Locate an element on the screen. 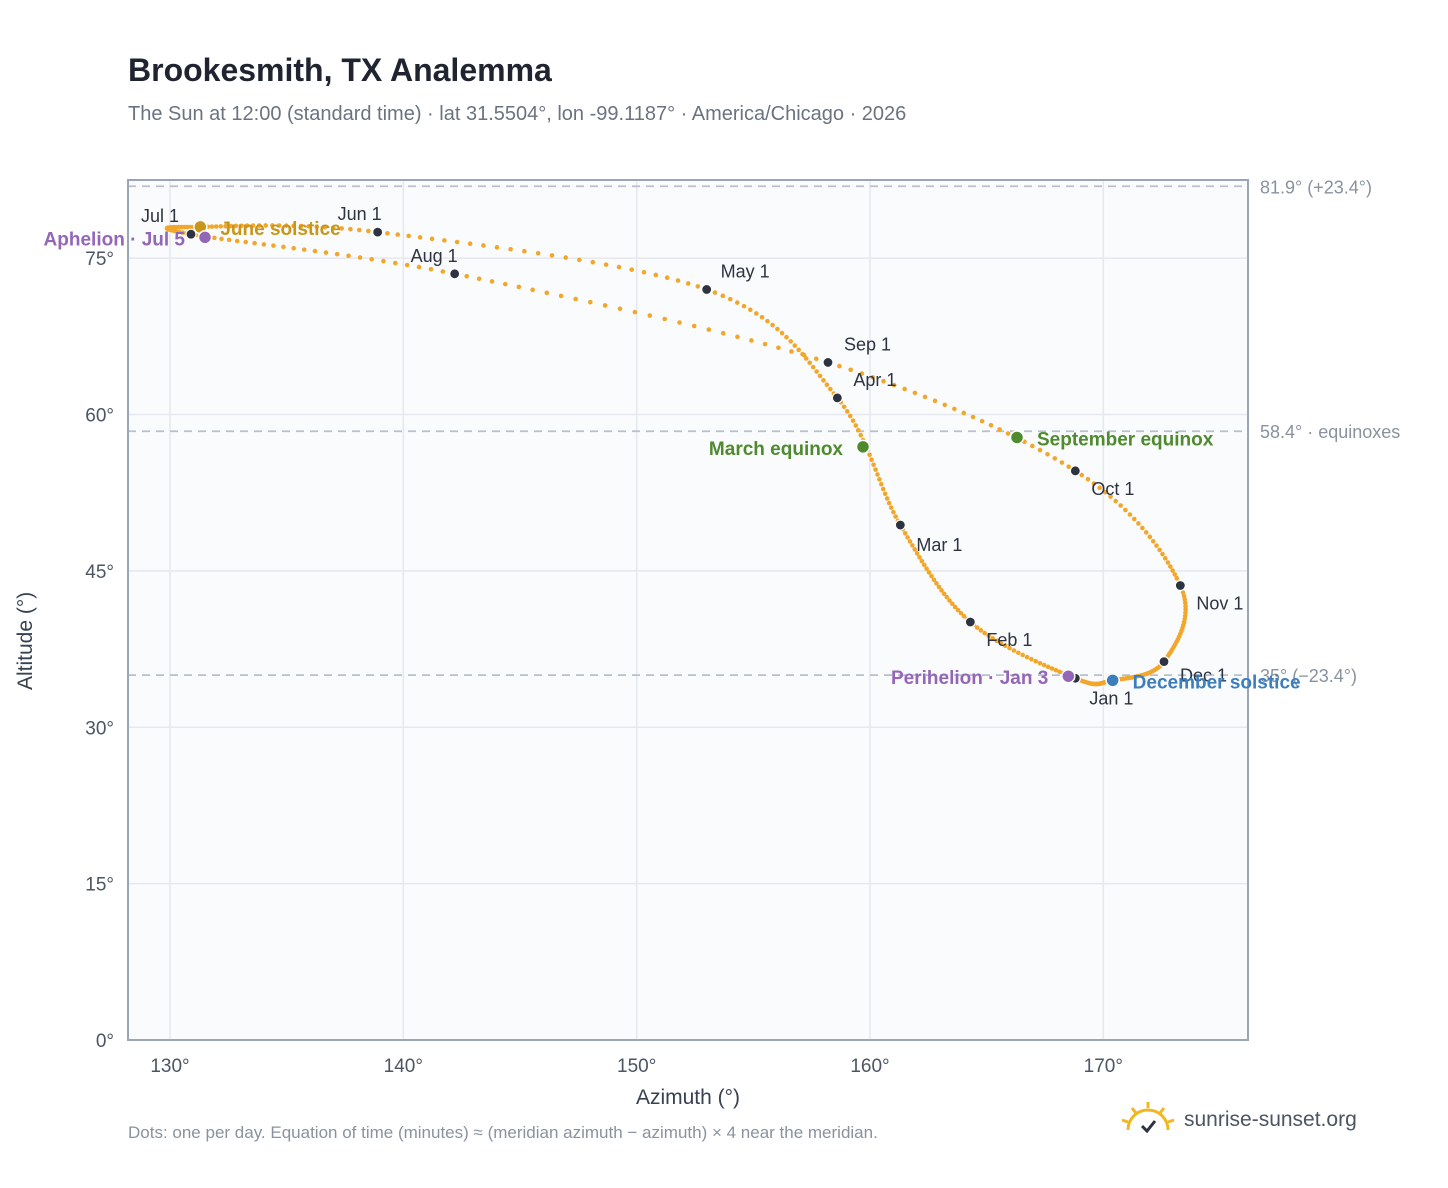  month-label: Aug 1 is located at coordinates (434, 256).